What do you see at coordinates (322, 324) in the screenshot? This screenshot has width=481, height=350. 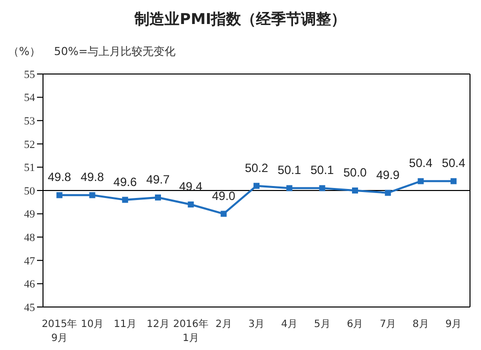 I see `x-tick-label: 5月` at bounding box center [322, 324].